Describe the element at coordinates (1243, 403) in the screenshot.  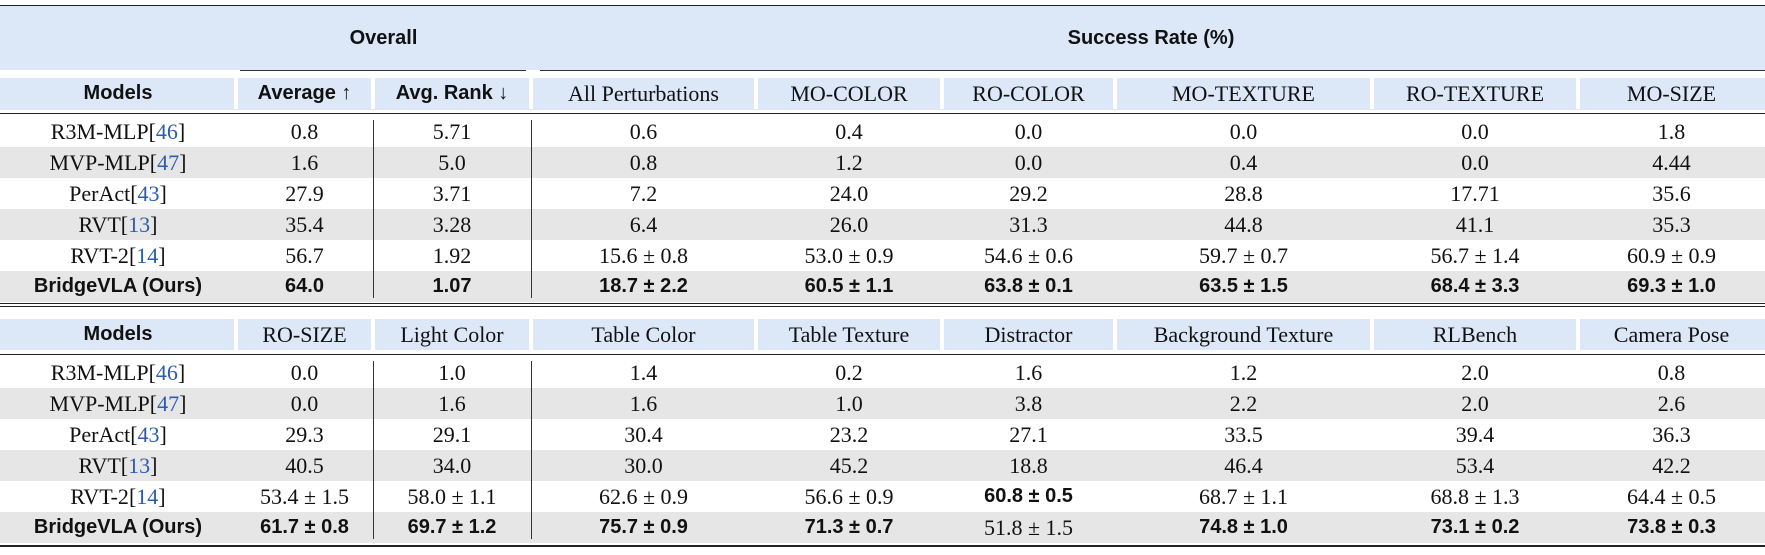
I see `value-cell: 2.2` at that location.